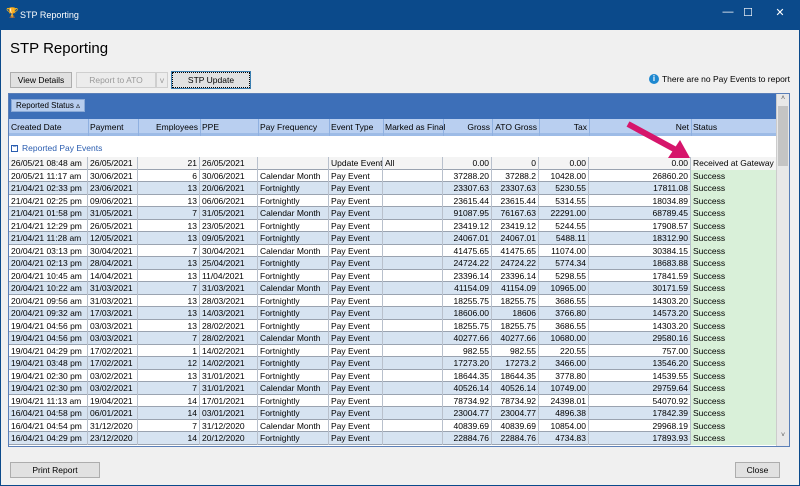  Describe the element at coordinates (564, 300) in the screenshot. I see `cell-tax: 3686.55` at that location.